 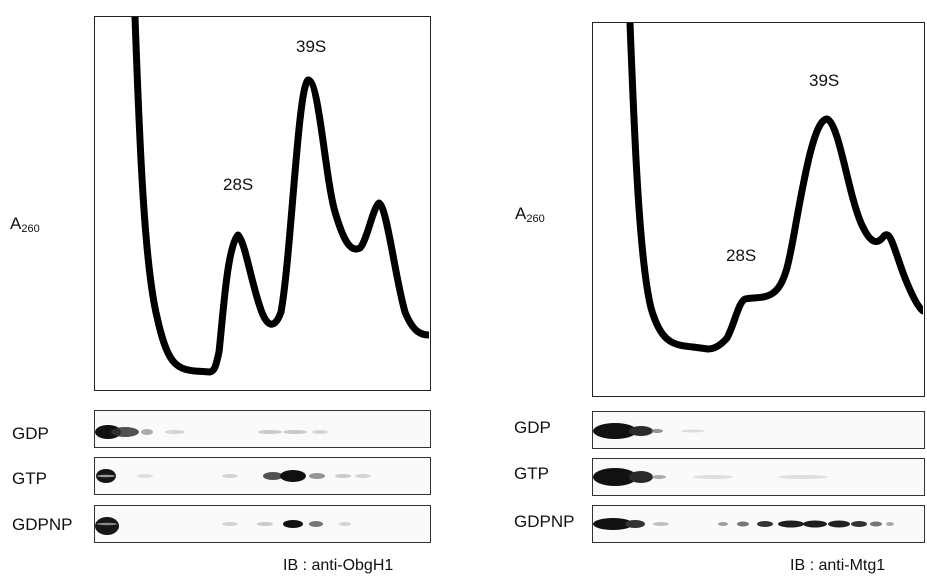 What do you see at coordinates (838, 565) in the screenshot?
I see `right-ib-label: IB : anti-Mtg1` at bounding box center [838, 565].